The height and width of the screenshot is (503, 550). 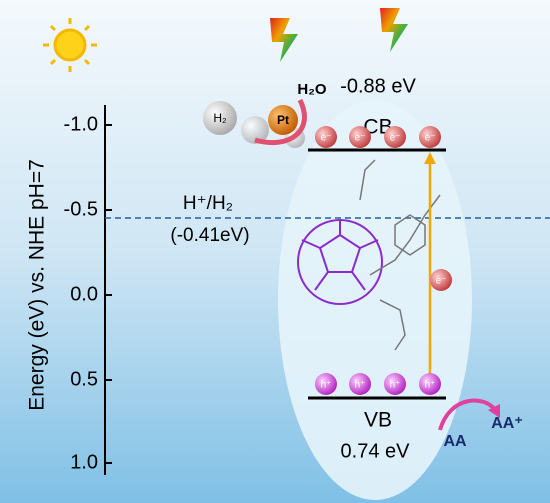 I want to click on h2-label: H₂, so click(x=220, y=118).